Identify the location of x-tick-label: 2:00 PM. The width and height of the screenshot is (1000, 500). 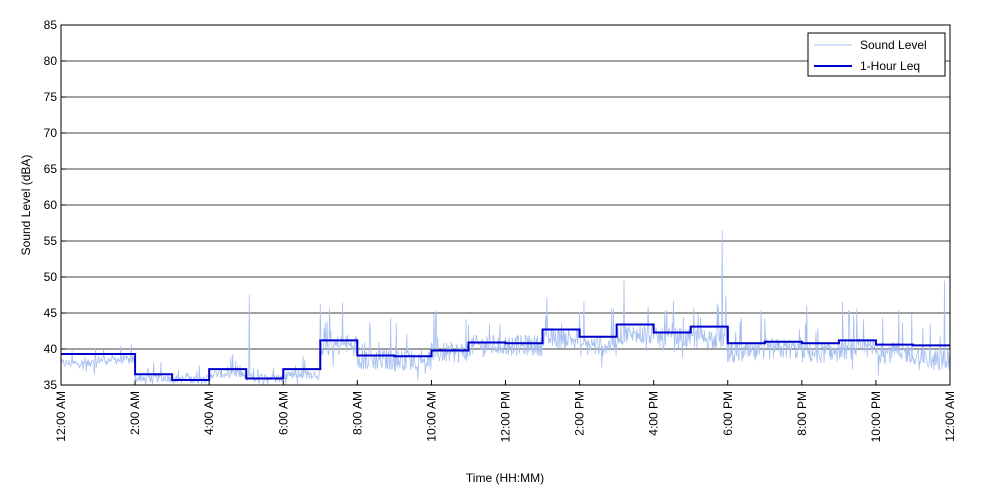
(580, 413).